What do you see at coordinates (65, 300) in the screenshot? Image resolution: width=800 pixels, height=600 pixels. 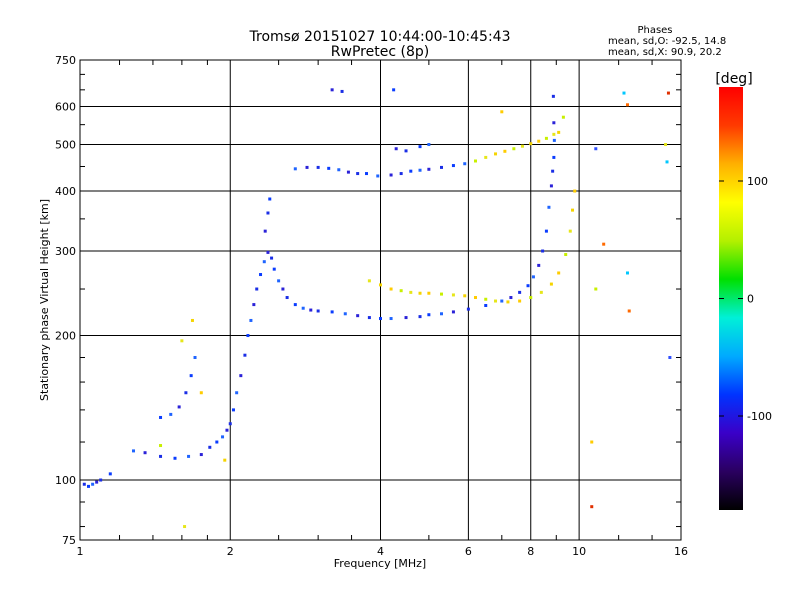 I see `y-tick-labels: 75 100 200 300 400 500 600 750` at bounding box center [65, 300].